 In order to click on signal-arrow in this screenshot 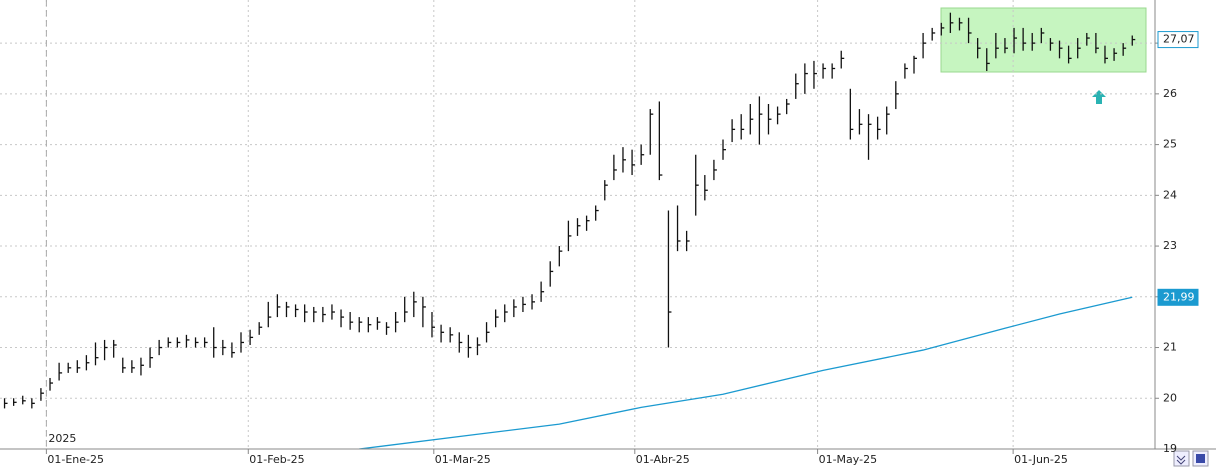, I will do `click(1099, 97)`.